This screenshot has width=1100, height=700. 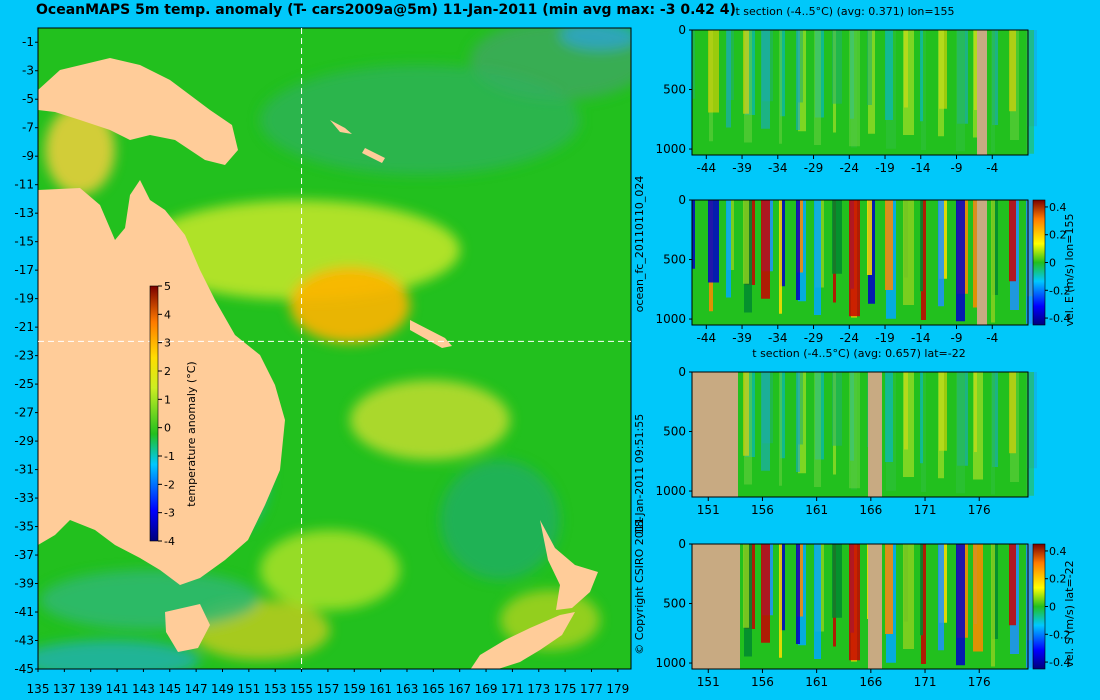 What do you see at coordinates (28, 128) in the screenshot?
I see `lat-tick-label: -7` at bounding box center [28, 128].